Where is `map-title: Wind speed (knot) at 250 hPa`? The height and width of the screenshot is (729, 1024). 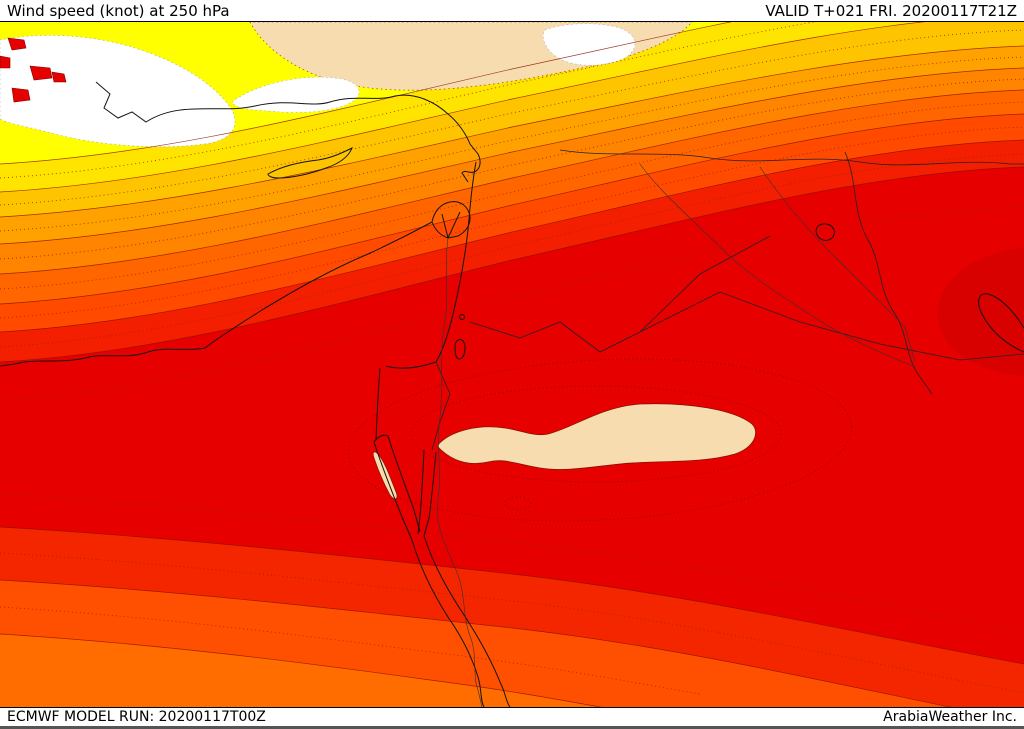 map-title: Wind speed (knot) at 250 hPa is located at coordinates (118, 10).